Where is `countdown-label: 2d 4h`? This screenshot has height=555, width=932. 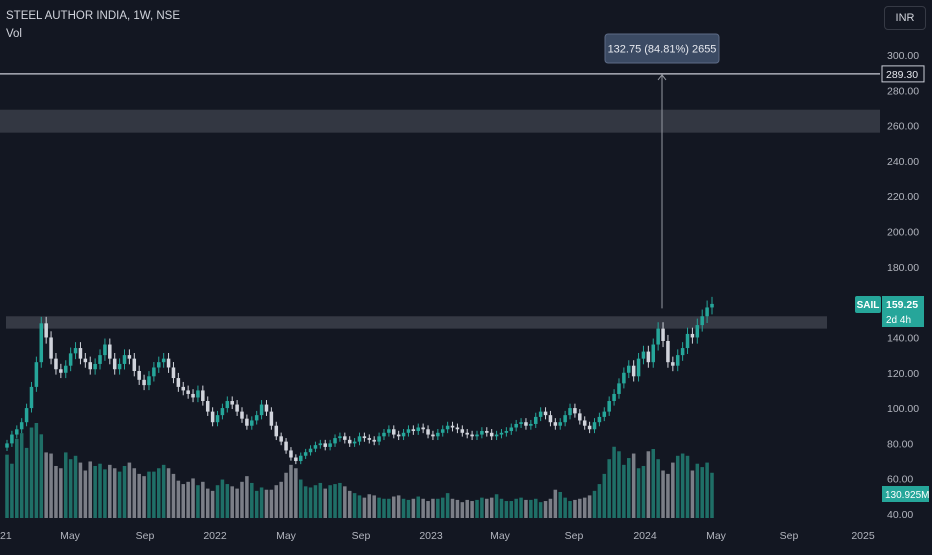 countdown-label: 2d 4h is located at coordinates (898, 320).